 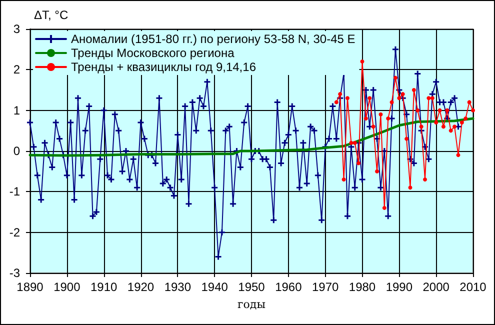 I want to click on x-tick-label: 2010, so click(x=473, y=287).